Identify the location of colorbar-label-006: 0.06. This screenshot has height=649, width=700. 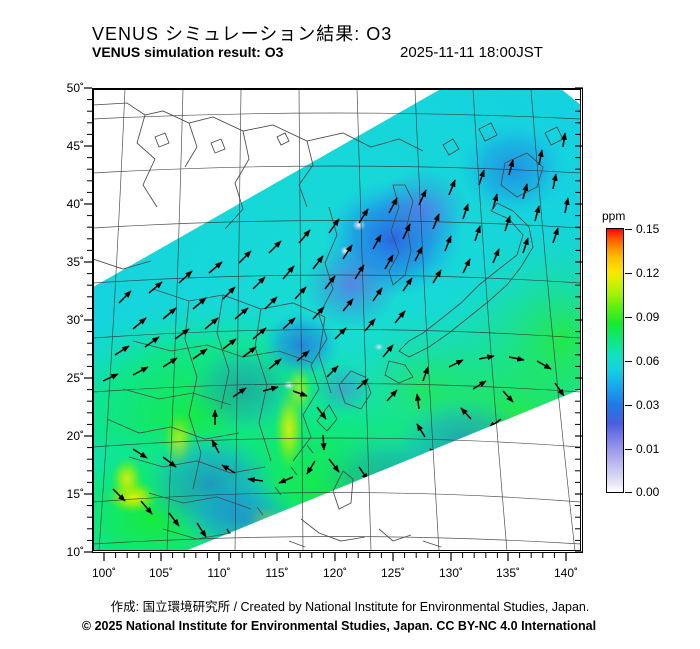
(648, 361).